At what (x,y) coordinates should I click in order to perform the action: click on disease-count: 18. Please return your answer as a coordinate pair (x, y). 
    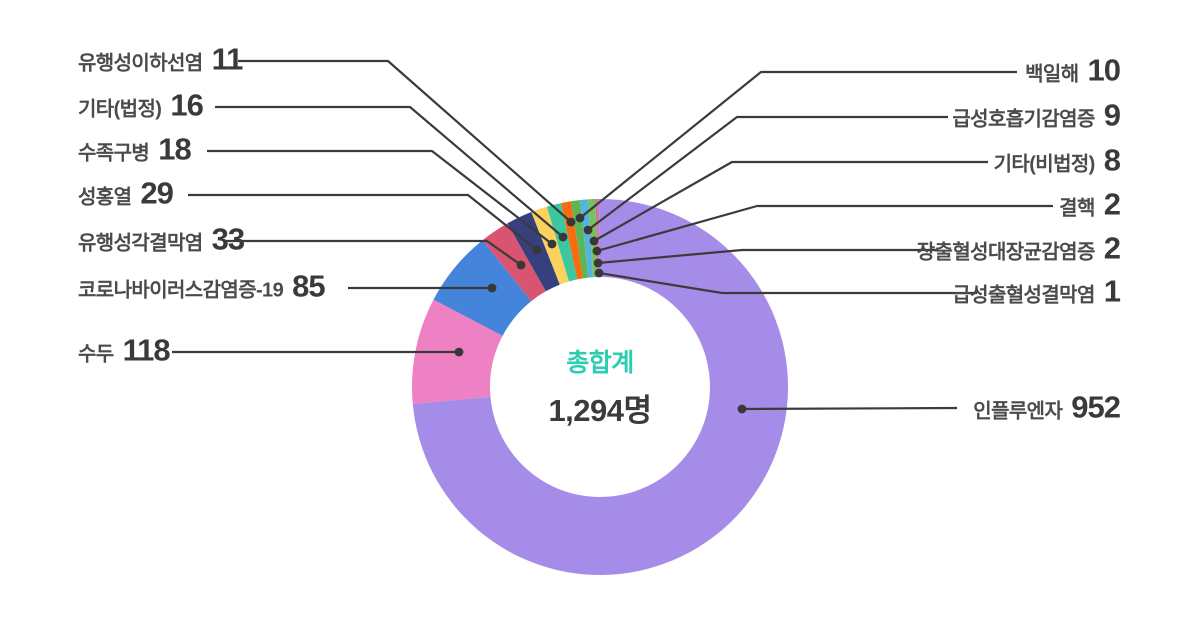
    Looking at the image, I should click on (174, 149).